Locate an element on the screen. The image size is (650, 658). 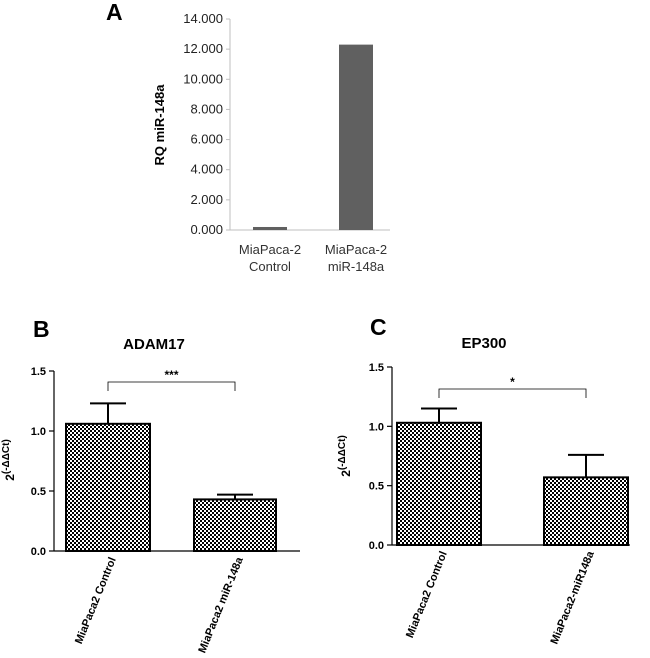
panel-c-significance-bracket is located at coordinates (512, 393).